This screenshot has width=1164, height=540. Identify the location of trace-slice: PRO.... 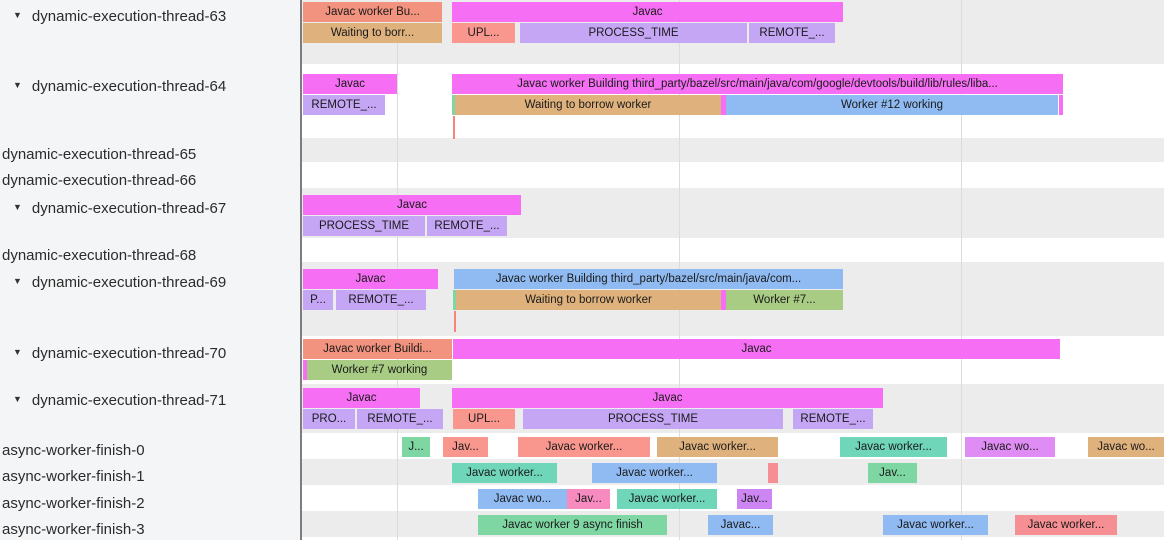
(329, 419).